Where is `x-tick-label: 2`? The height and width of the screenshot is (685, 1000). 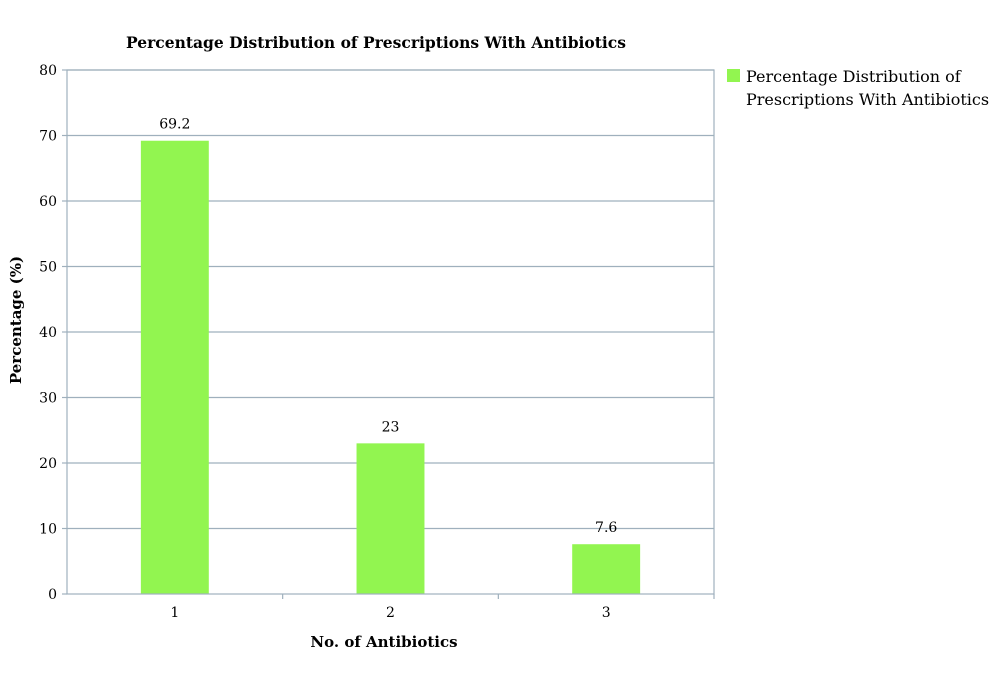
x-tick-label: 2 is located at coordinates (390, 613).